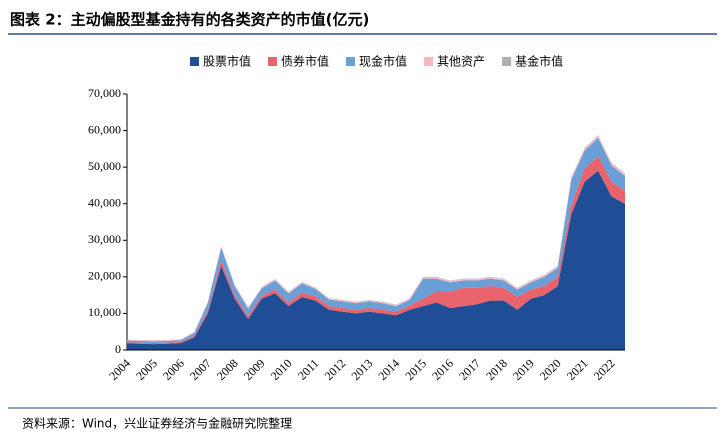 The image size is (725, 438). What do you see at coordinates (415, 369) in the screenshot?
I see `x-tick-label: 2015` at bounding box center [415, 369].